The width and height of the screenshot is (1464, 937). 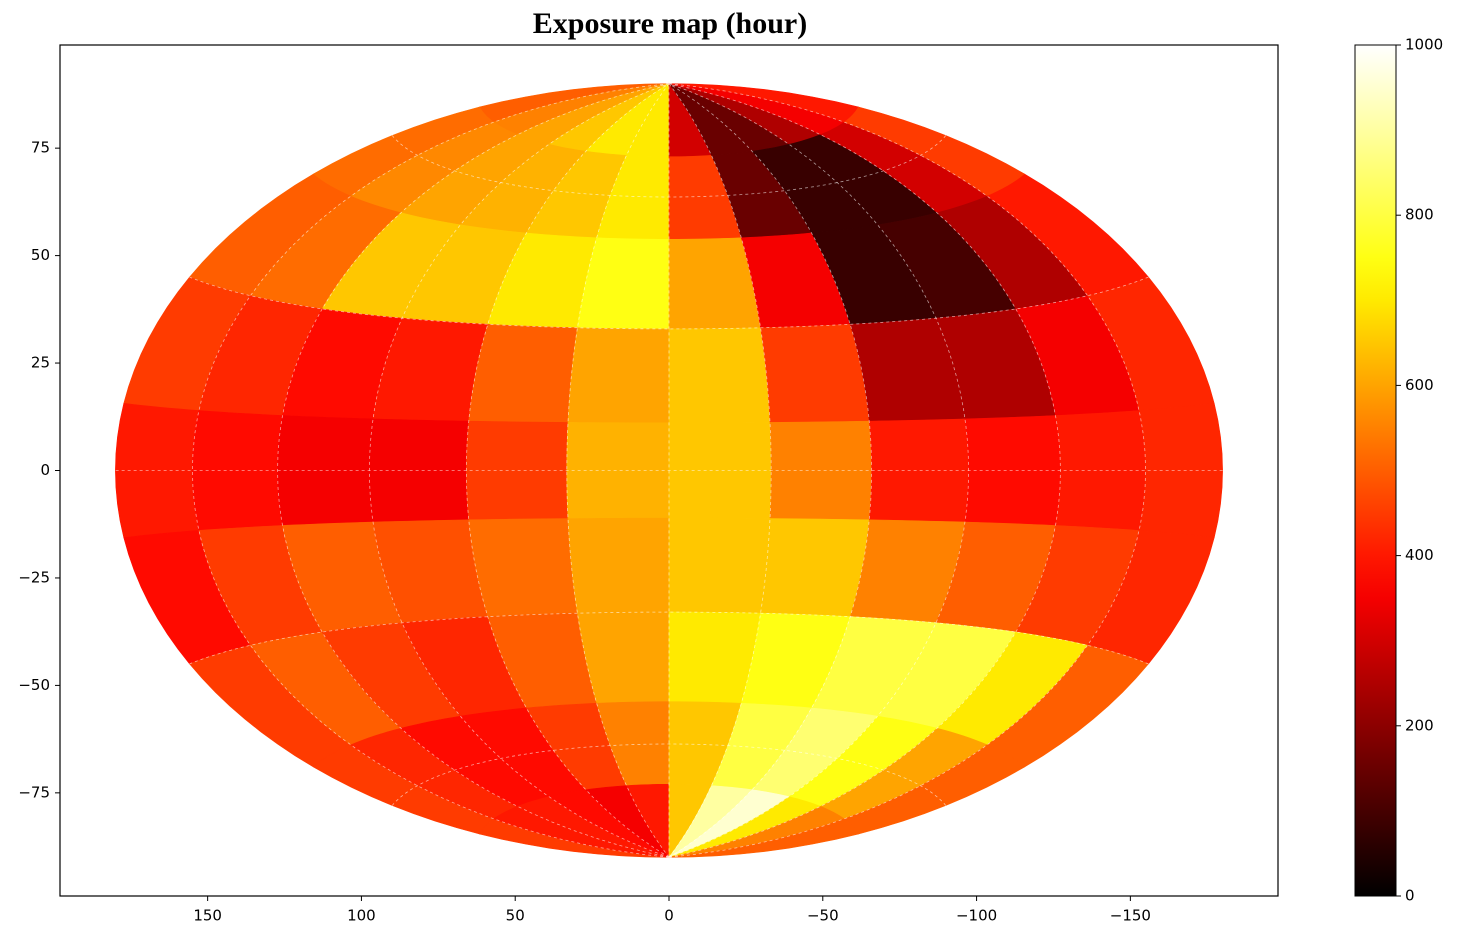 I want to click on y-tick-label: −50, so click(x=34, y=685).